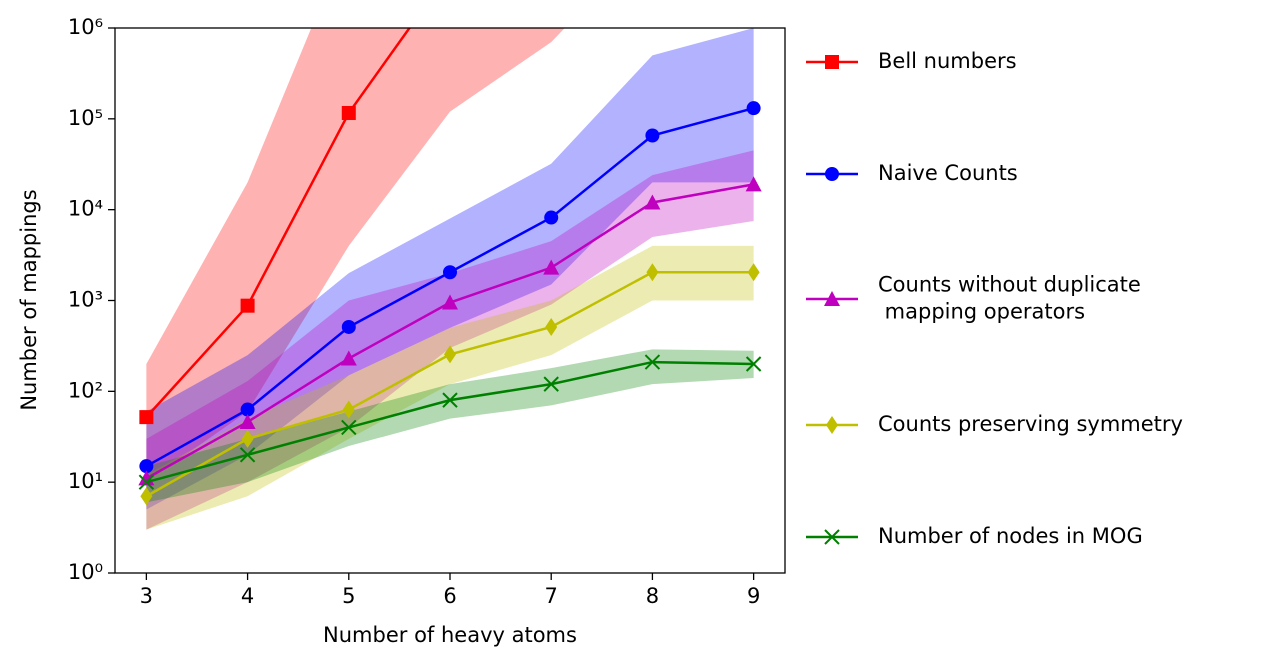  I want to click on legend-label: Bell numbers, so click(947, 61).